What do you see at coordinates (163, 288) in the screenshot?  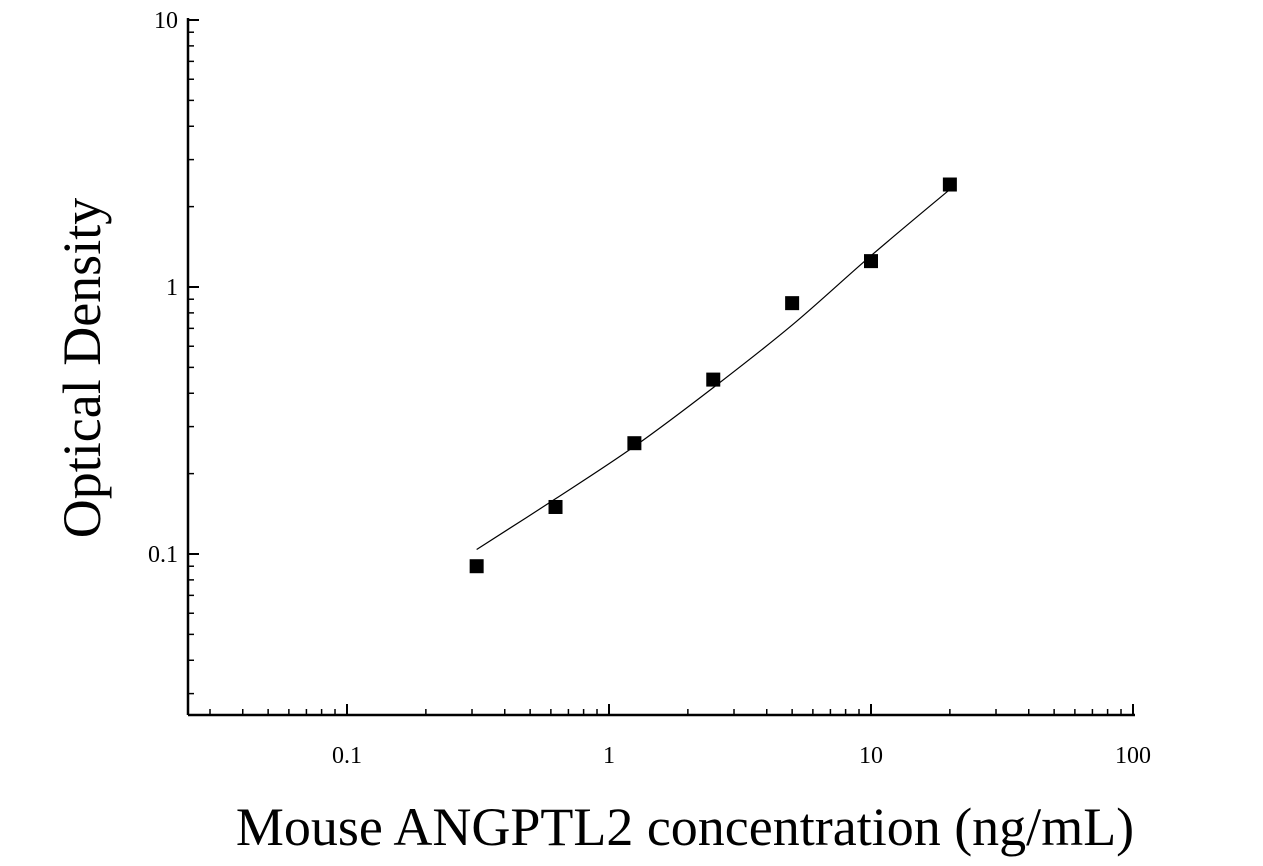 I see `y-tick-labels: 0.1 1 10` at bounding box center [163, 288].